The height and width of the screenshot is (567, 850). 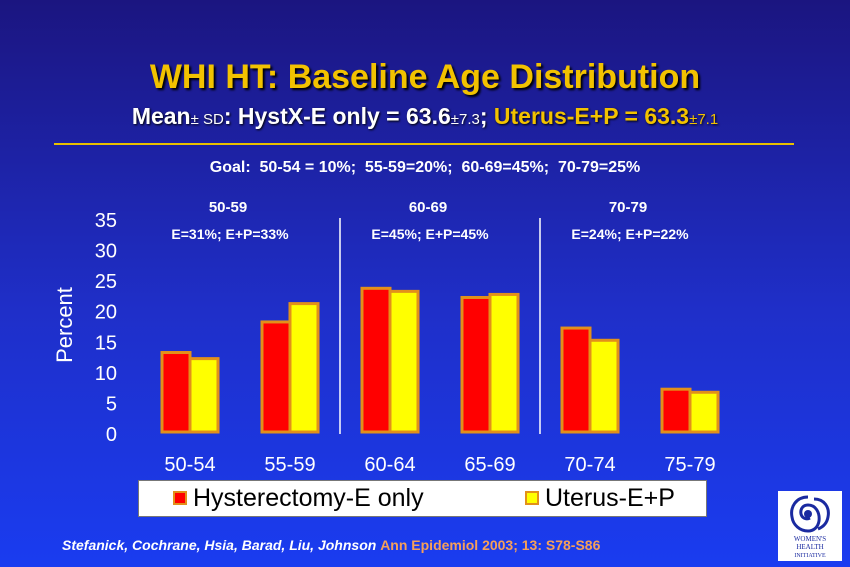 I want to click on legend-swatch-uterus, so click(x=532, y=498).